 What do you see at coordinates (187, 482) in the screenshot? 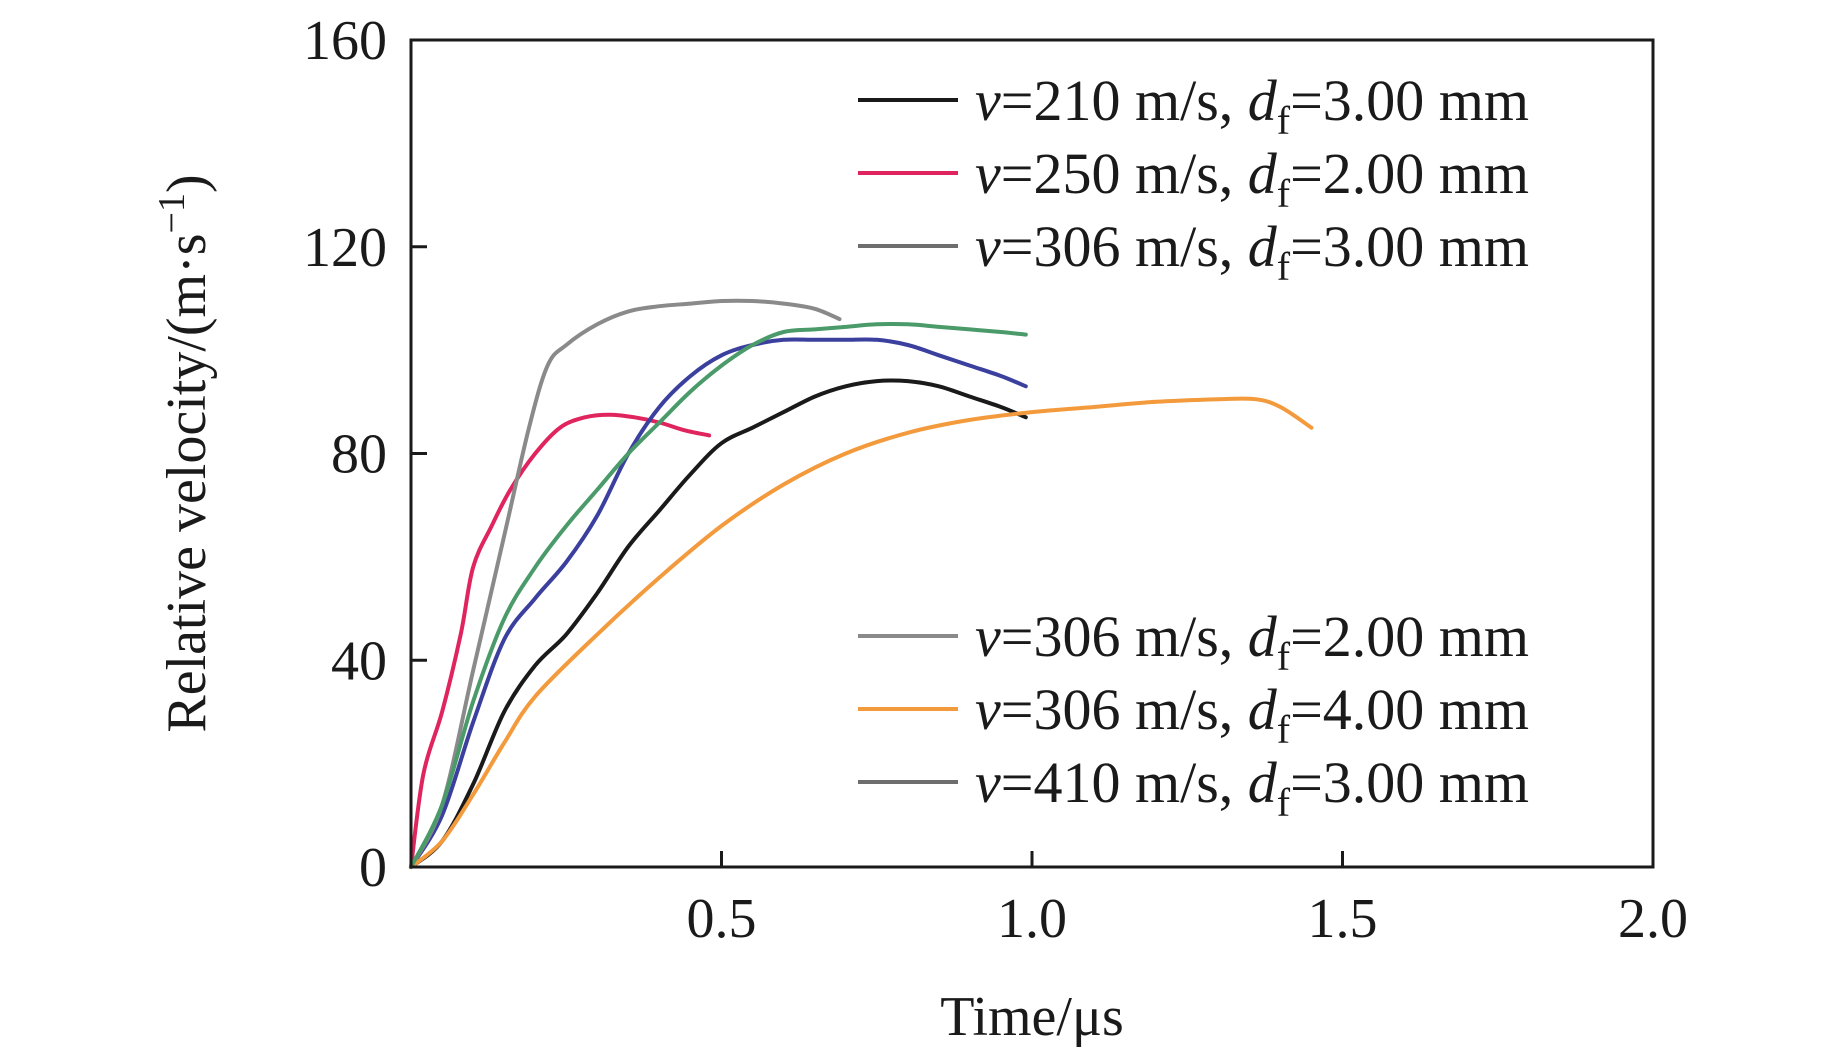
I see `y-axis-title-main: Relative velocity/(m·s` at bounding box center [187, 482].